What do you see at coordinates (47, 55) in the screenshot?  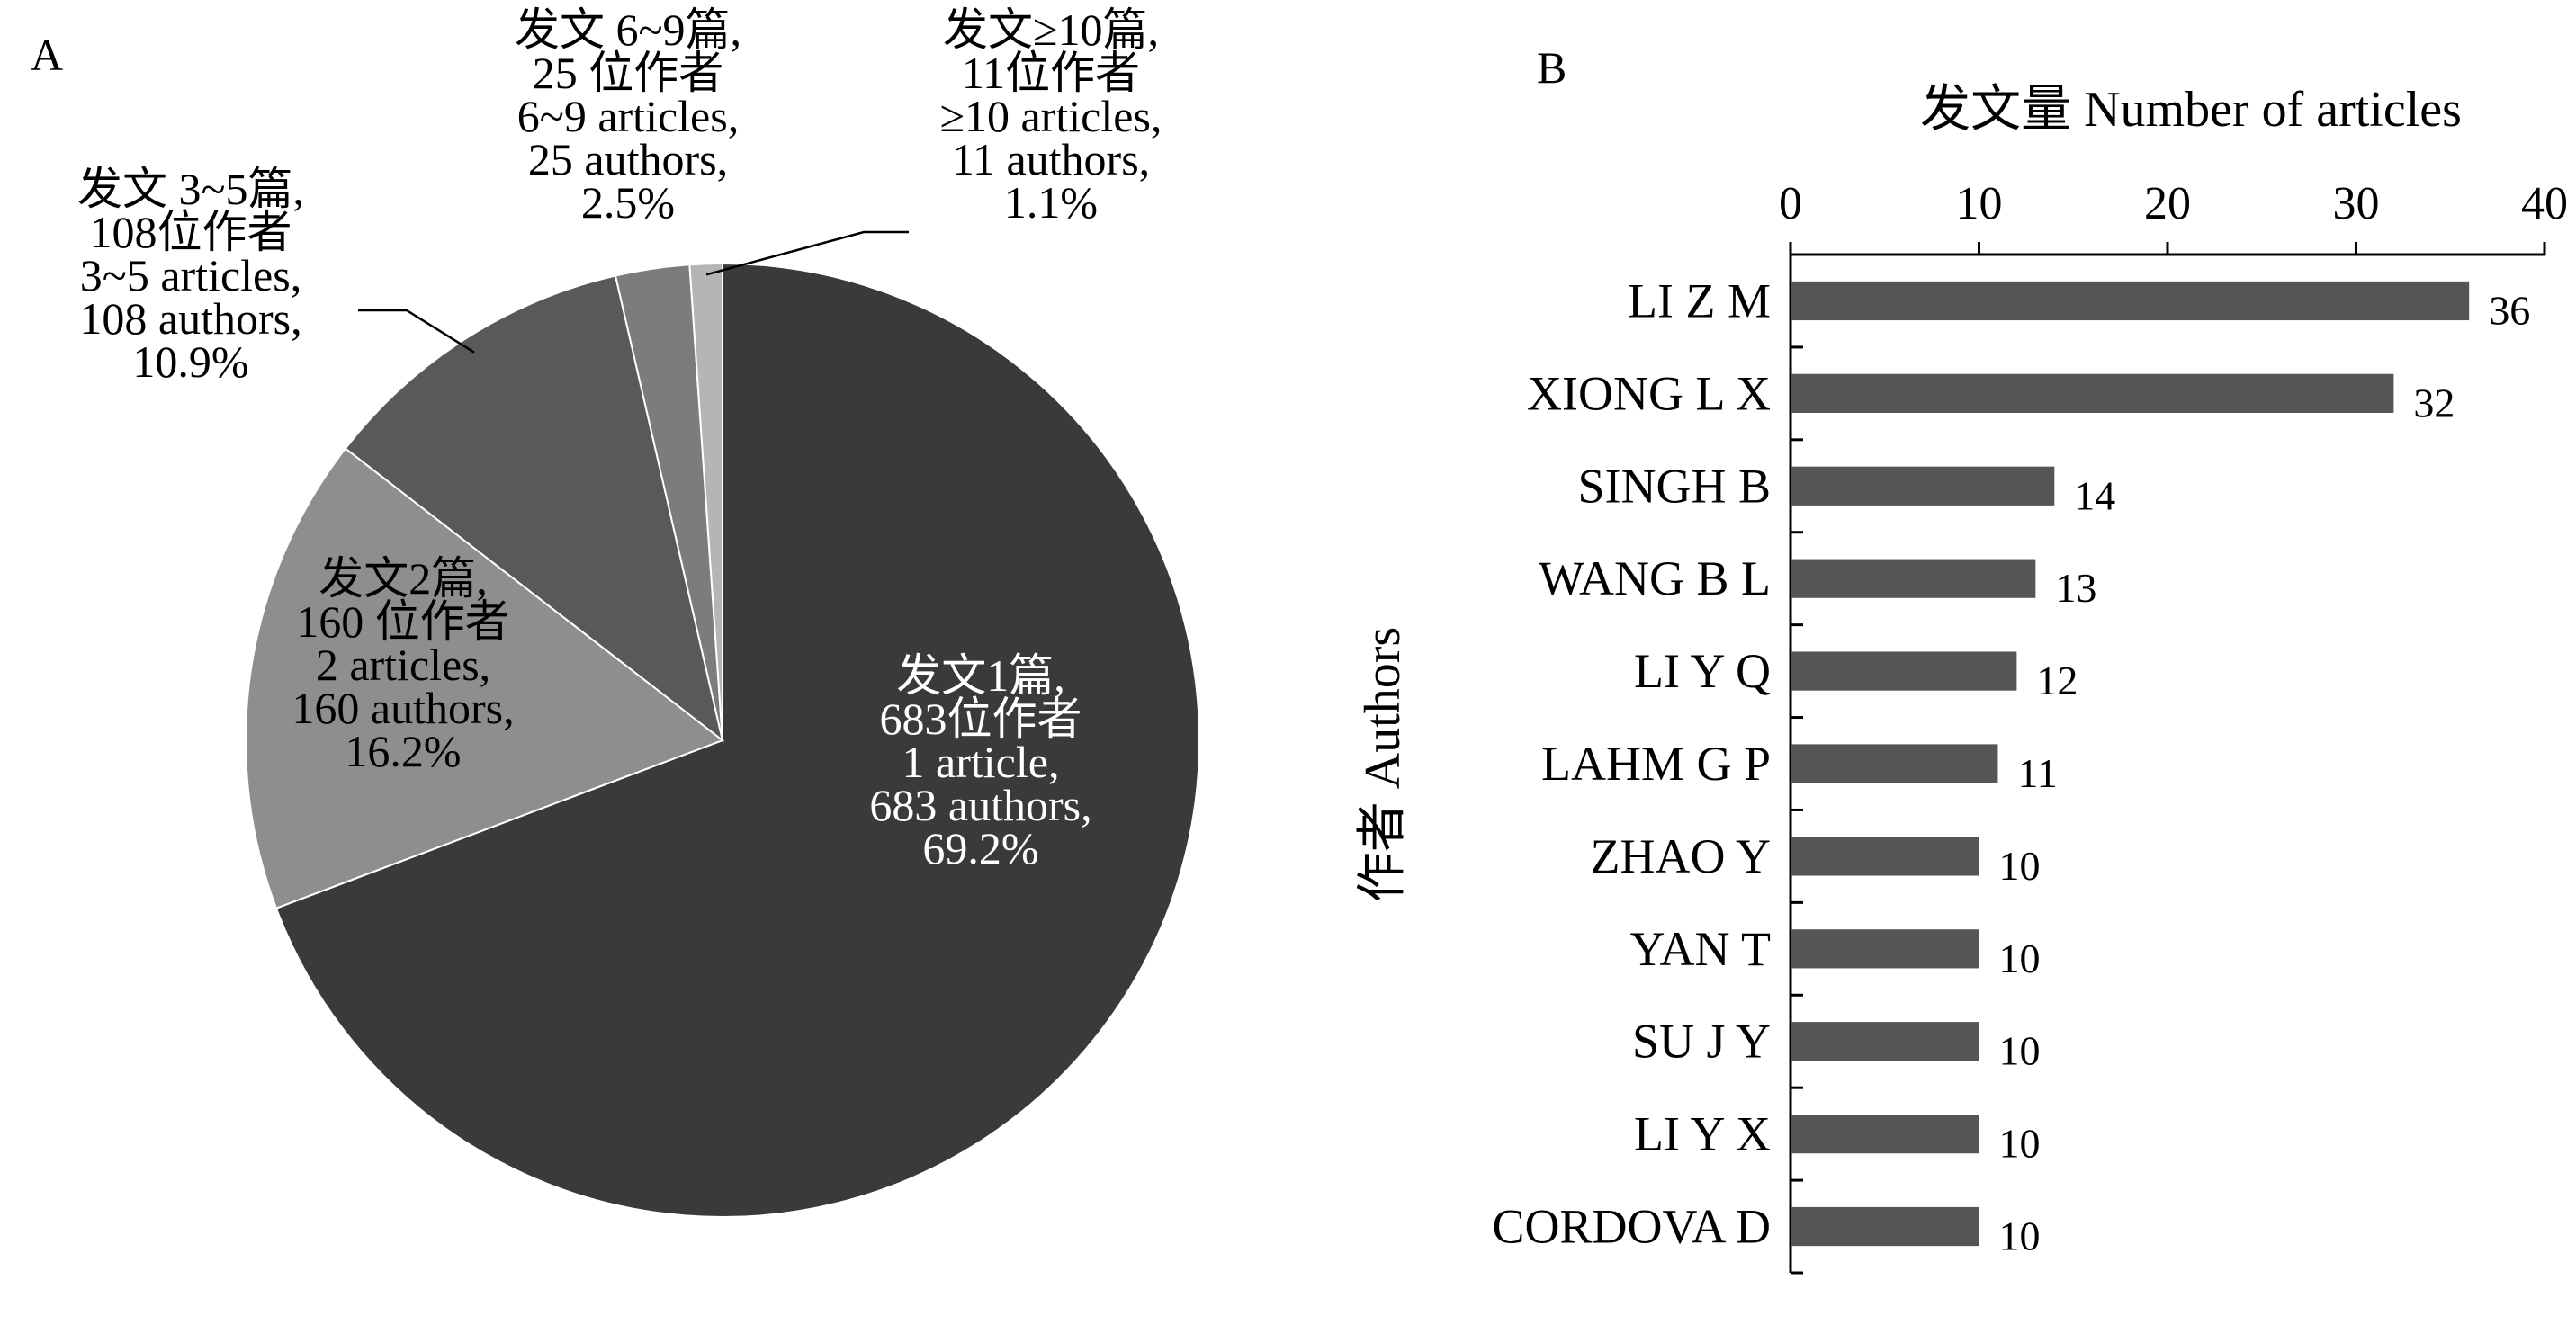 I see `panel-label-a: A` at bounding box center [47, 55].